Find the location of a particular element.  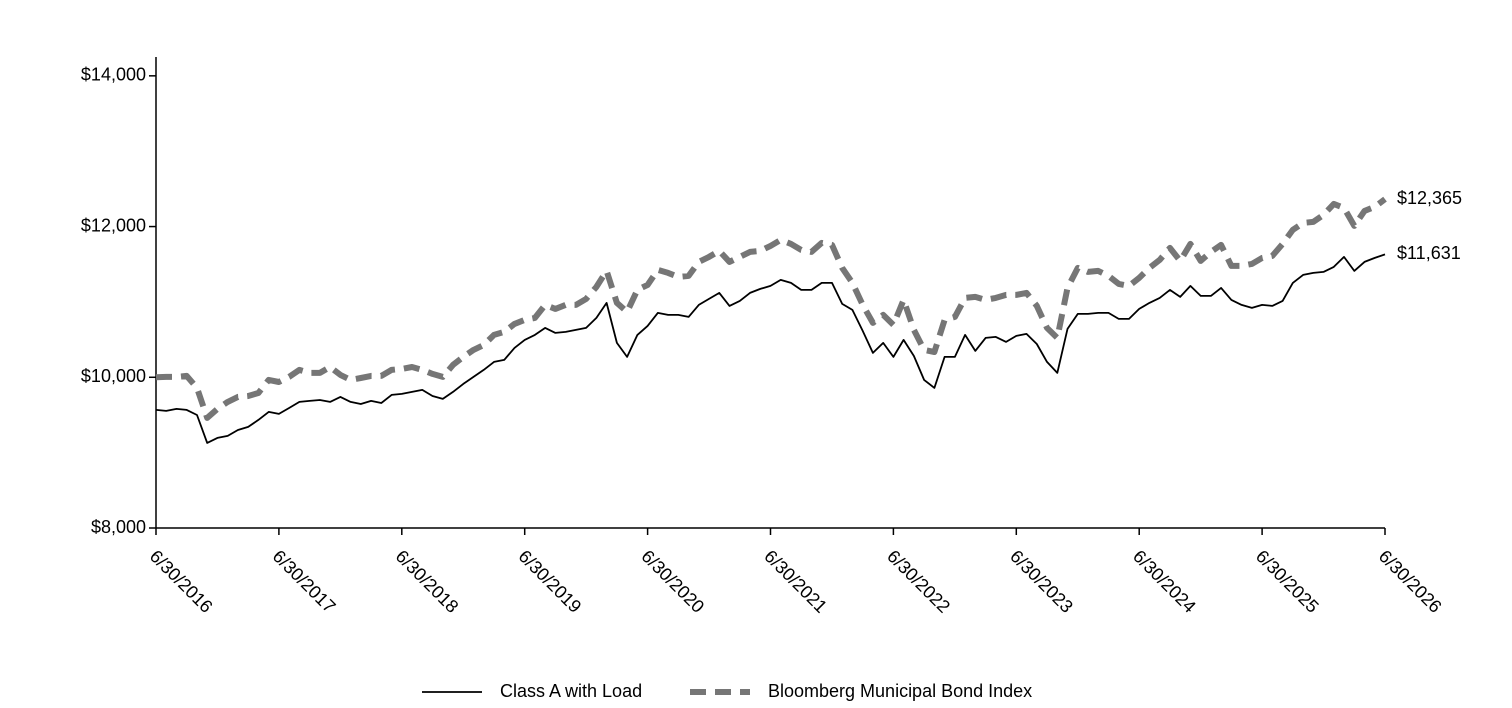

y-tick-label: $14,000 is located at coordinates (113, 75).